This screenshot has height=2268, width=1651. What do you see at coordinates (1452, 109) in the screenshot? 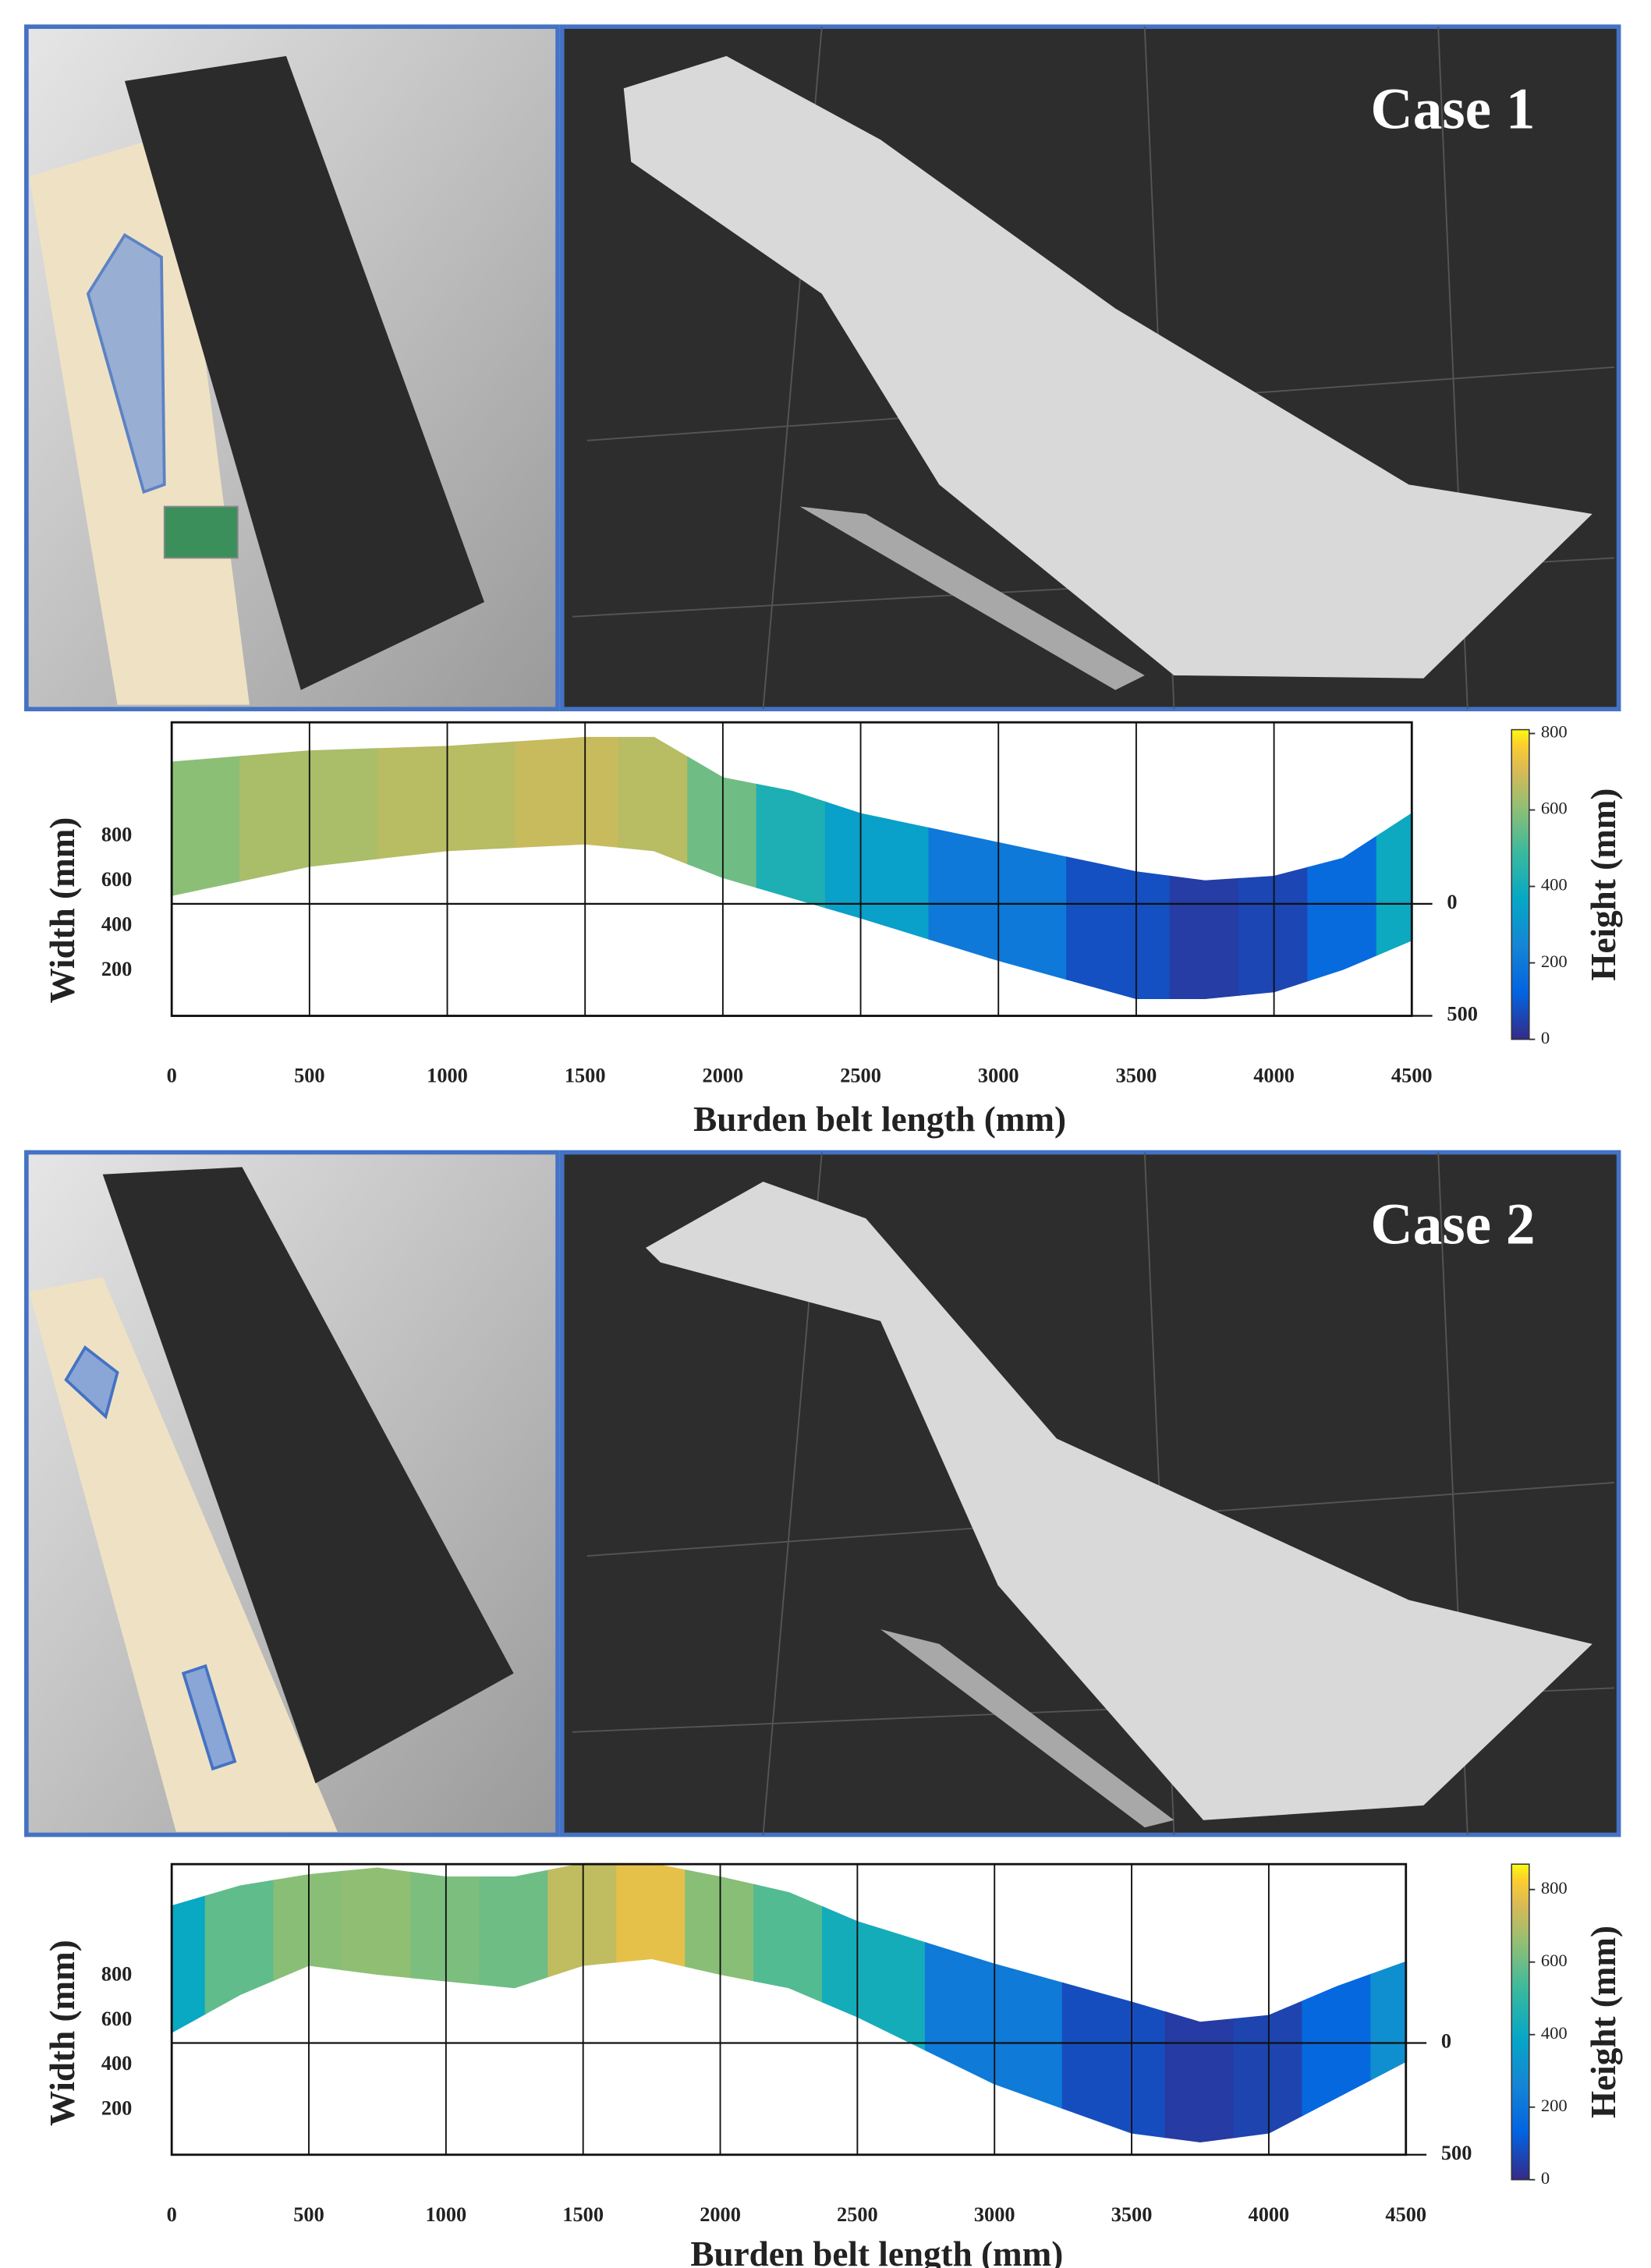
I see `case-label: Case 1` at bounding box center [1452, 109].